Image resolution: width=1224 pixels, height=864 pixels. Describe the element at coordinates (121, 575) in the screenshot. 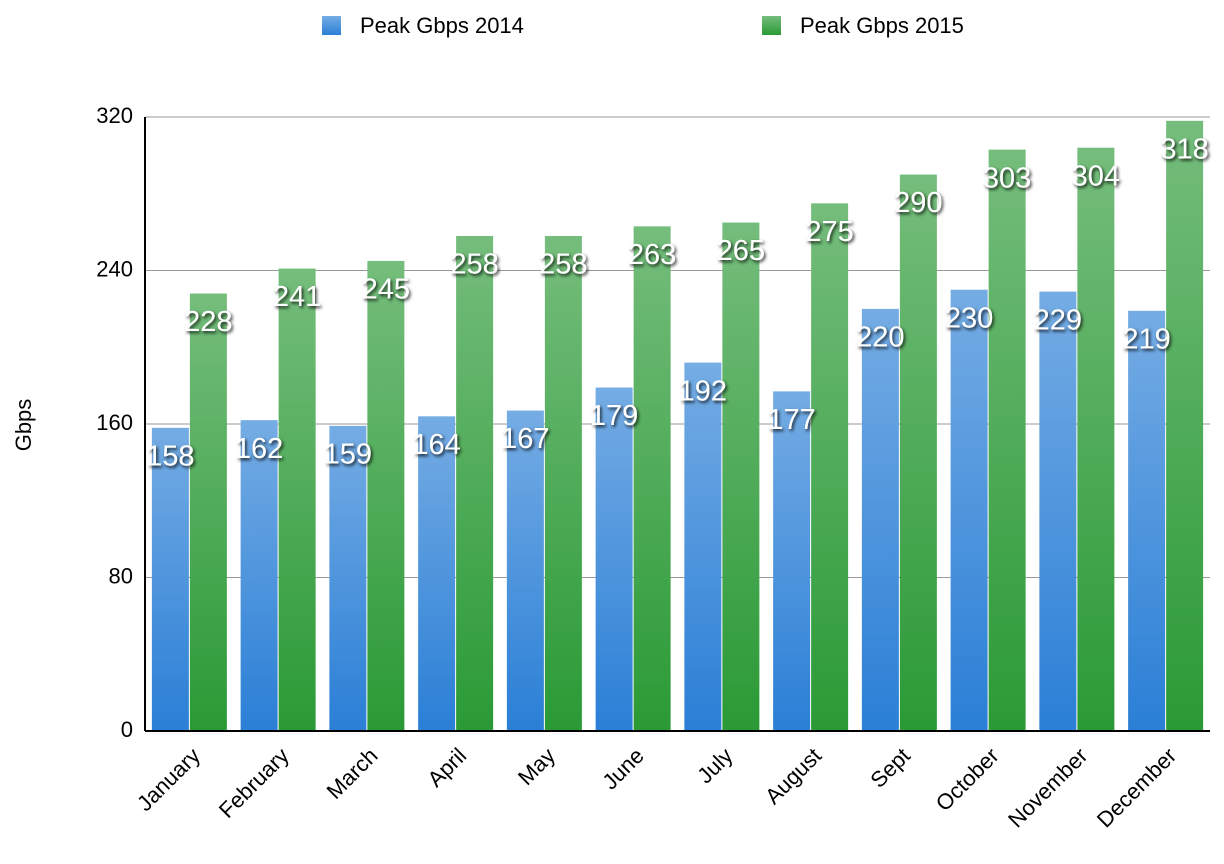

I see `y-tick-label: 80` at that location.